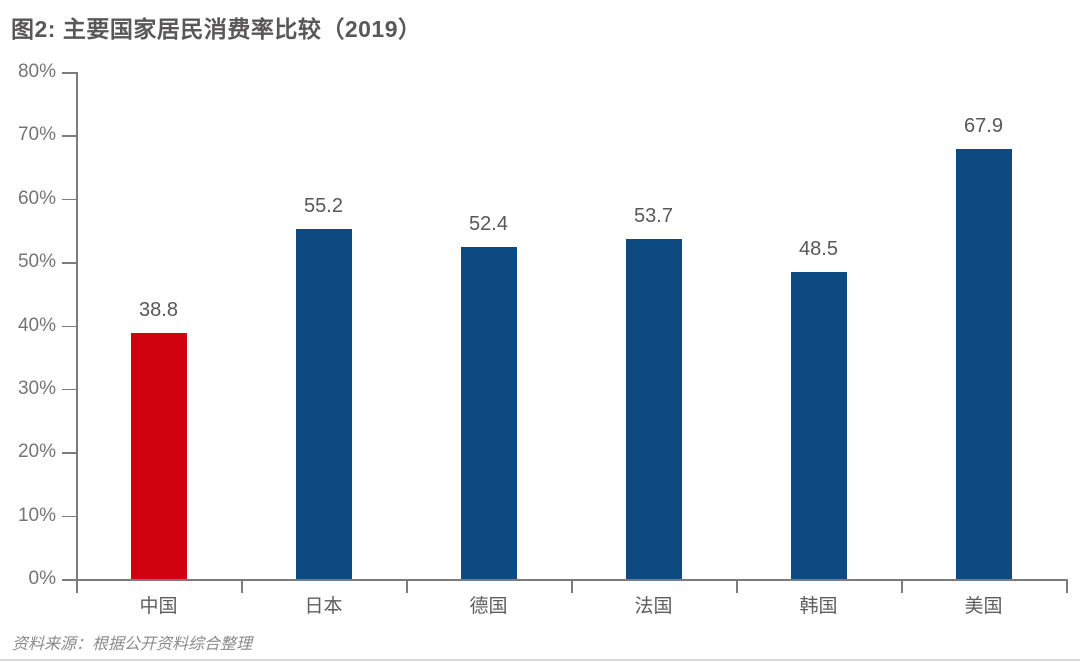 Image resolution: width=1080 pixels, height=663 pixels. Describe the element at coordinates (77, 332) in the screenshot. I see `y-axis-line` at that location.